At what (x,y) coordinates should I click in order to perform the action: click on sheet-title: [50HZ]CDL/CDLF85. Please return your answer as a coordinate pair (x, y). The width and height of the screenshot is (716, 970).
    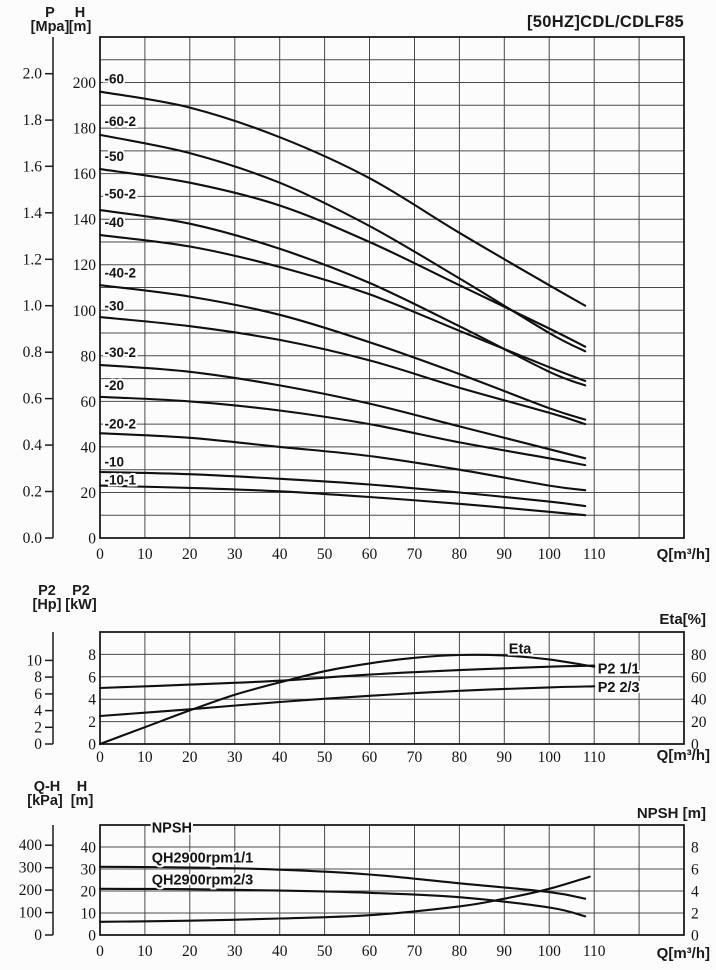
    Looking at the image, I should click on (605, 22).